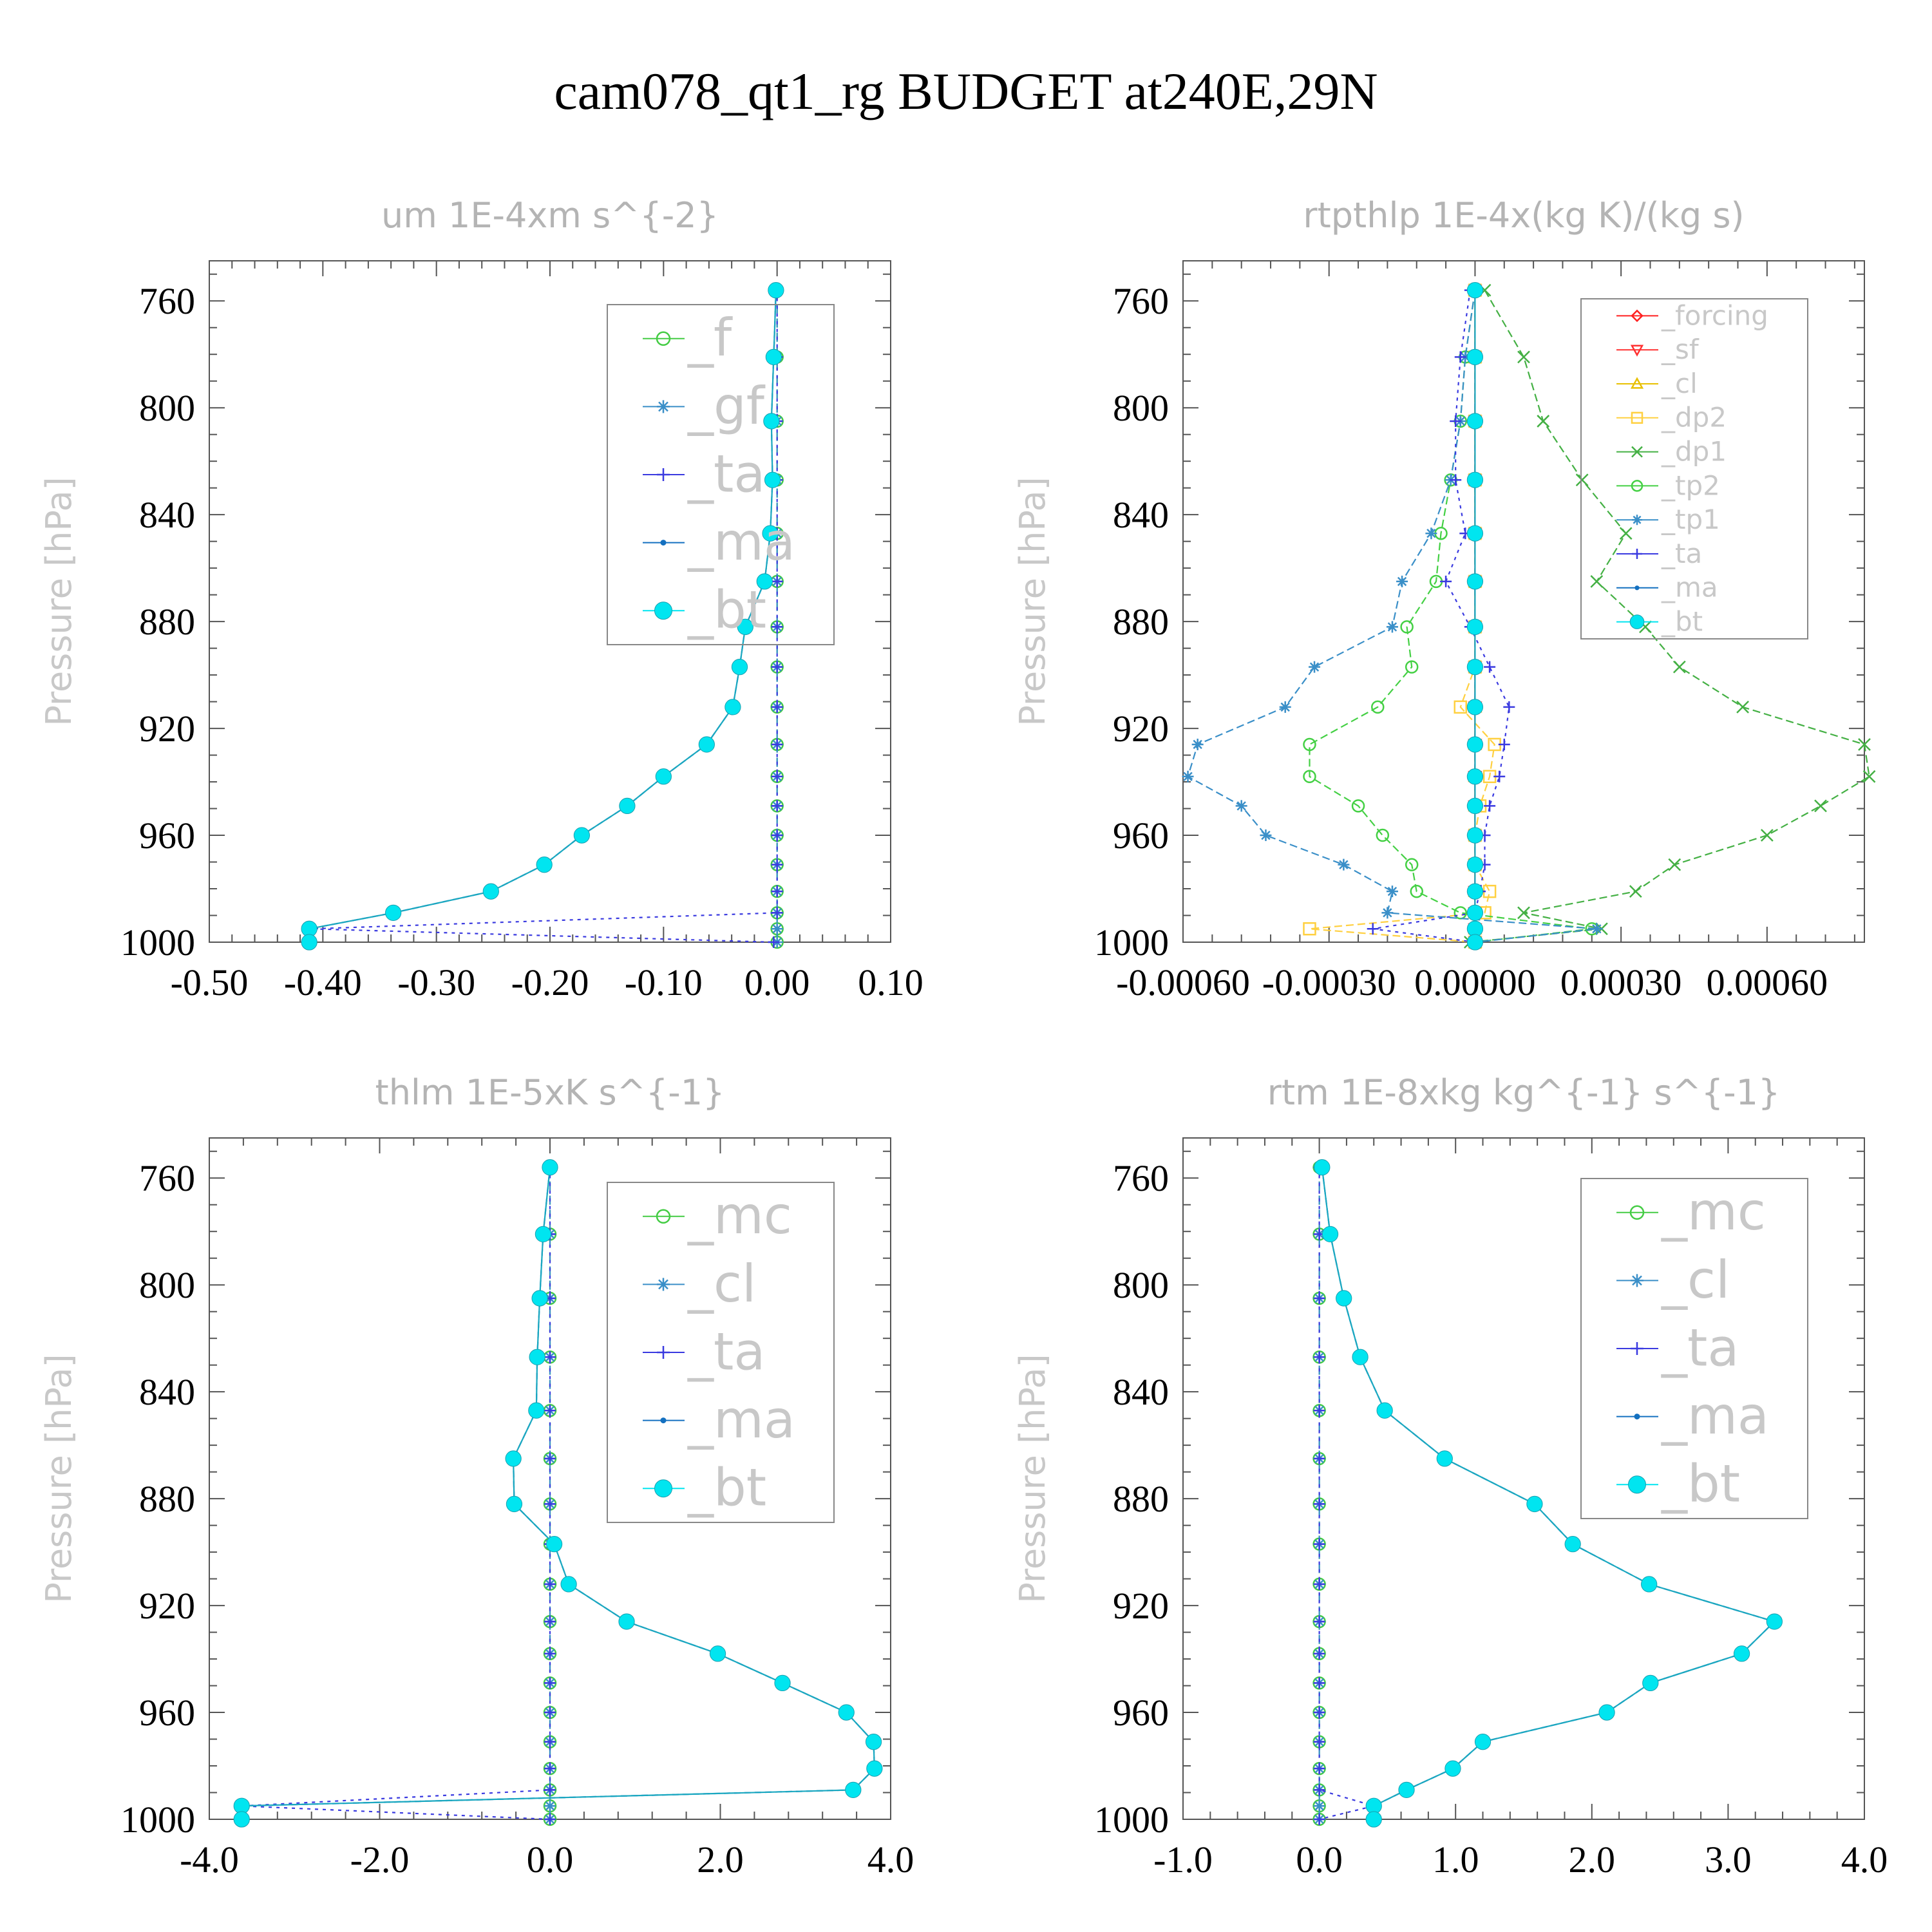 The width and height of the screenshot is (1932, 1932). Describe the element at coordinates (1700, 1348) in the screenshot. I see `legend-label: _ta` at that location.